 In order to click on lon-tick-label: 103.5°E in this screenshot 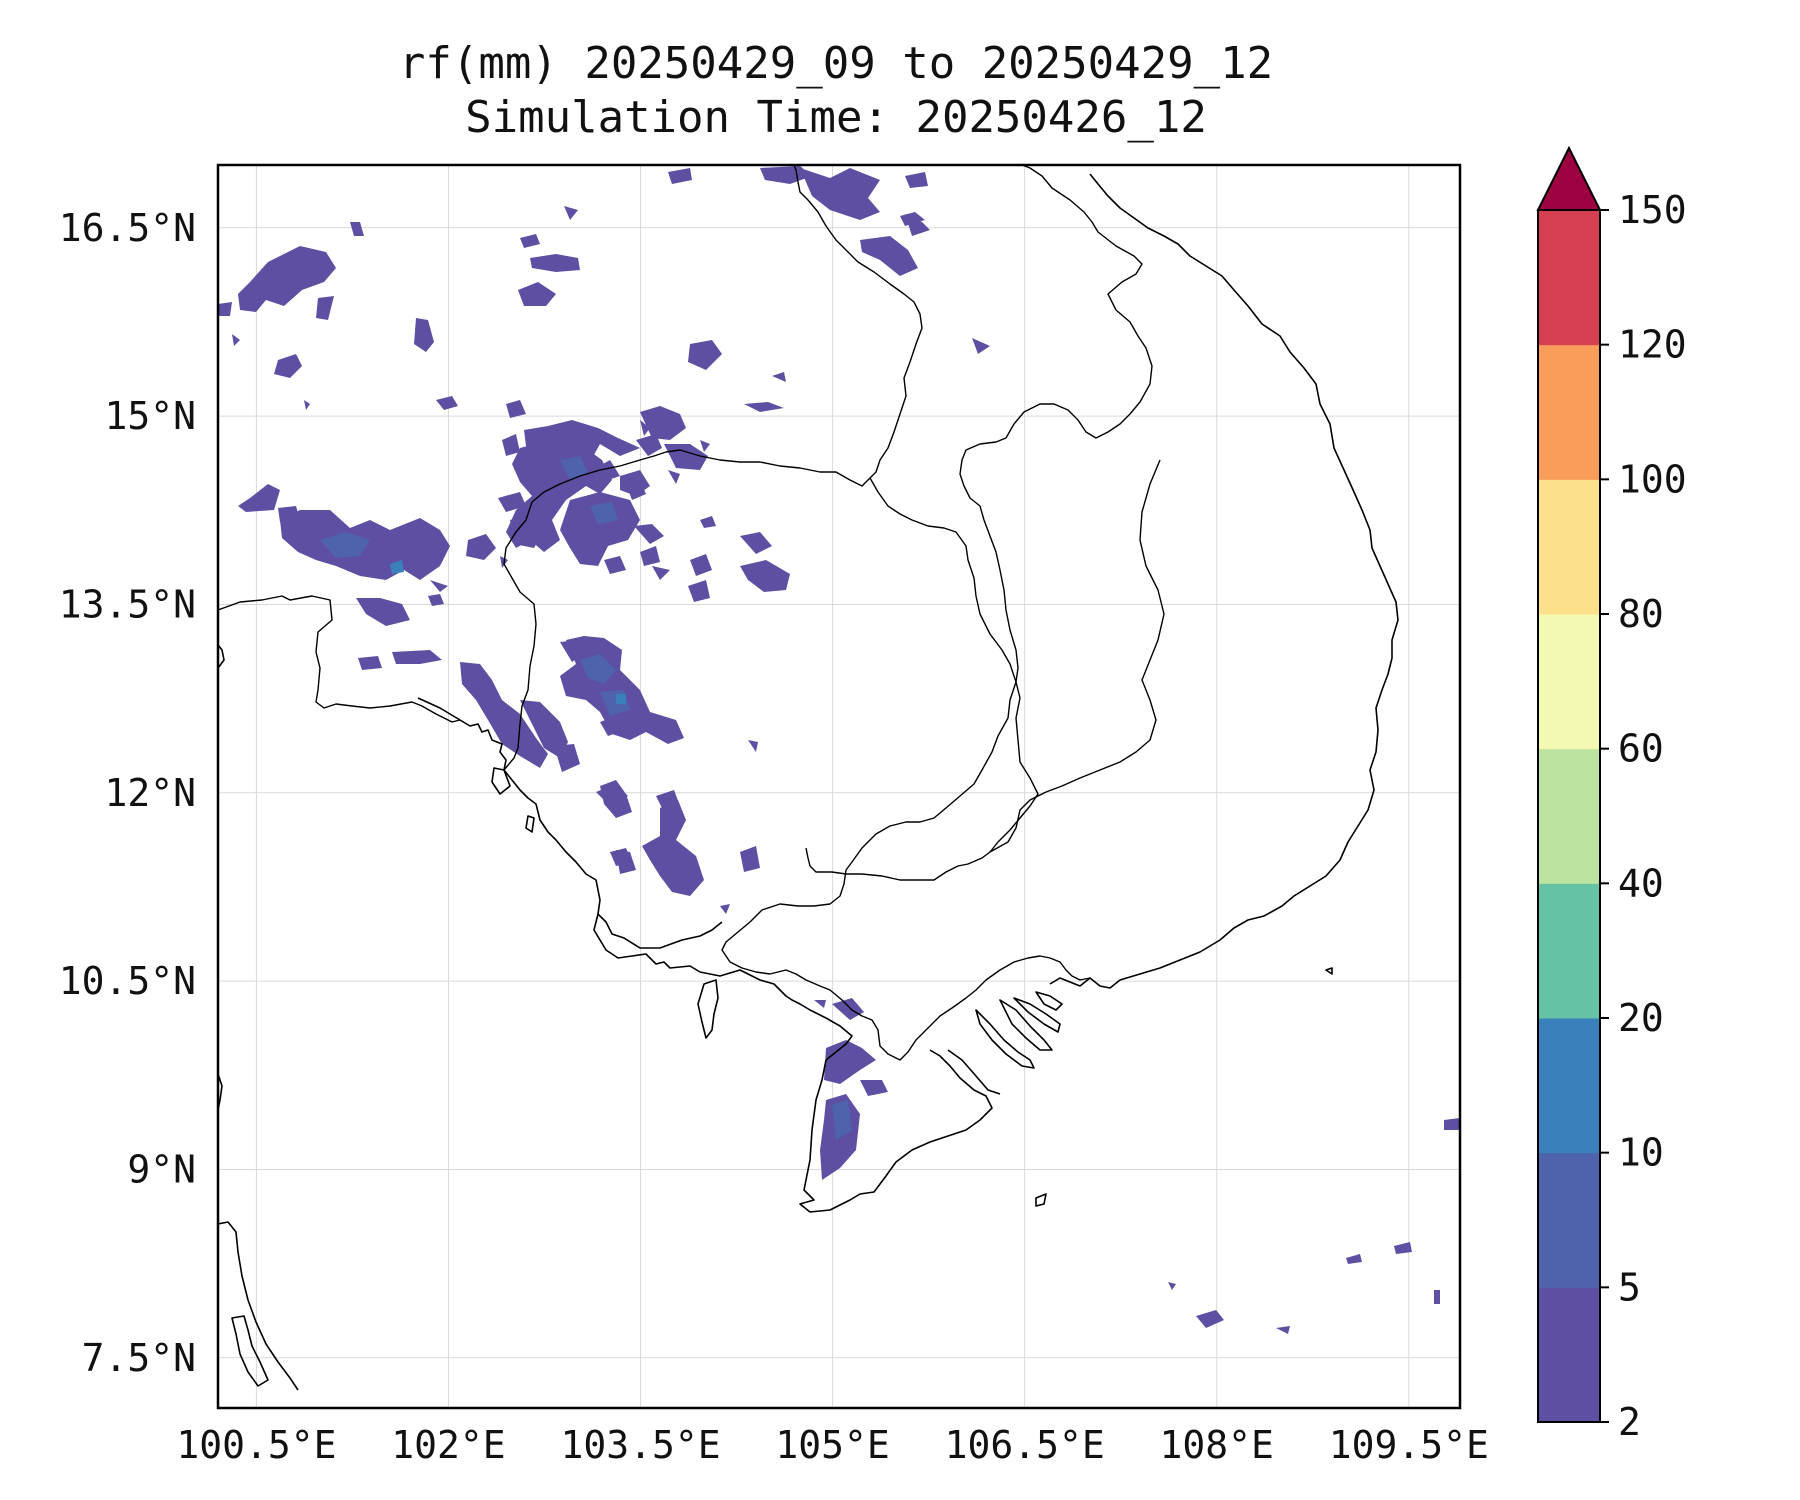, I will do `click(640, 1445)`.